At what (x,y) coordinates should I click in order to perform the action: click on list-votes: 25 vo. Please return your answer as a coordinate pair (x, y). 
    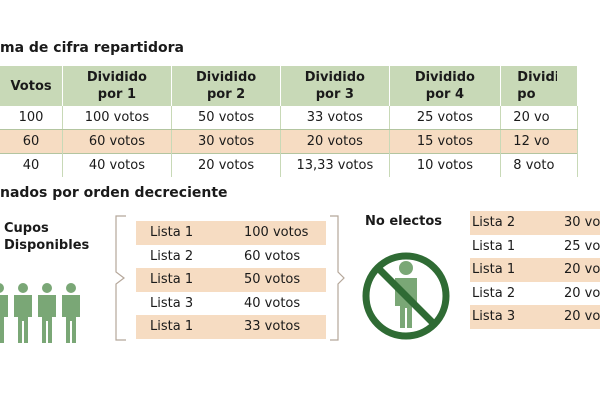
    Looking at the image, I should click on (582, 246).